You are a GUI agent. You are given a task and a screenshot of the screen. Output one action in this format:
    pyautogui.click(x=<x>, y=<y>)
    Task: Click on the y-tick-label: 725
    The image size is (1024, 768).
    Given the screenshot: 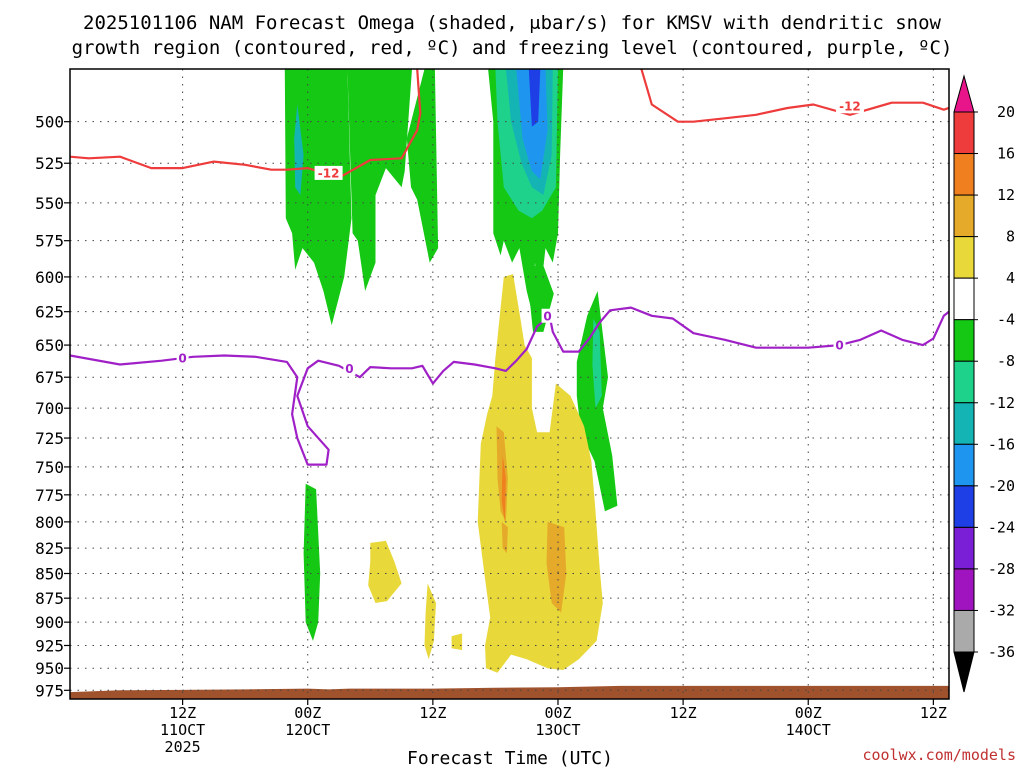 What is the action you would take?
    pyautogui.click(x=49, y=438)
    